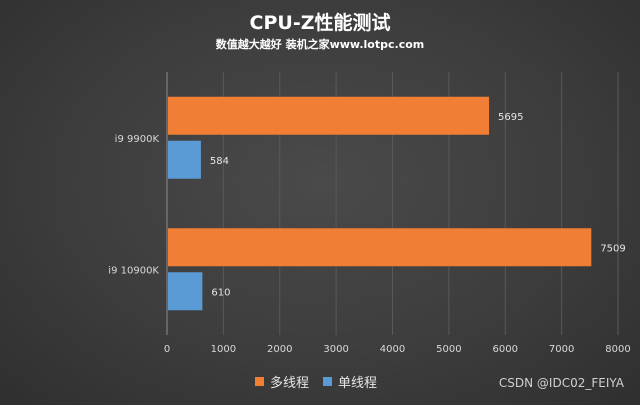  What do you see at coordinates (290, 383) in the screenshot?
I see `legend-label-multi-thread: 多线程` at bounding box center [290, 383].